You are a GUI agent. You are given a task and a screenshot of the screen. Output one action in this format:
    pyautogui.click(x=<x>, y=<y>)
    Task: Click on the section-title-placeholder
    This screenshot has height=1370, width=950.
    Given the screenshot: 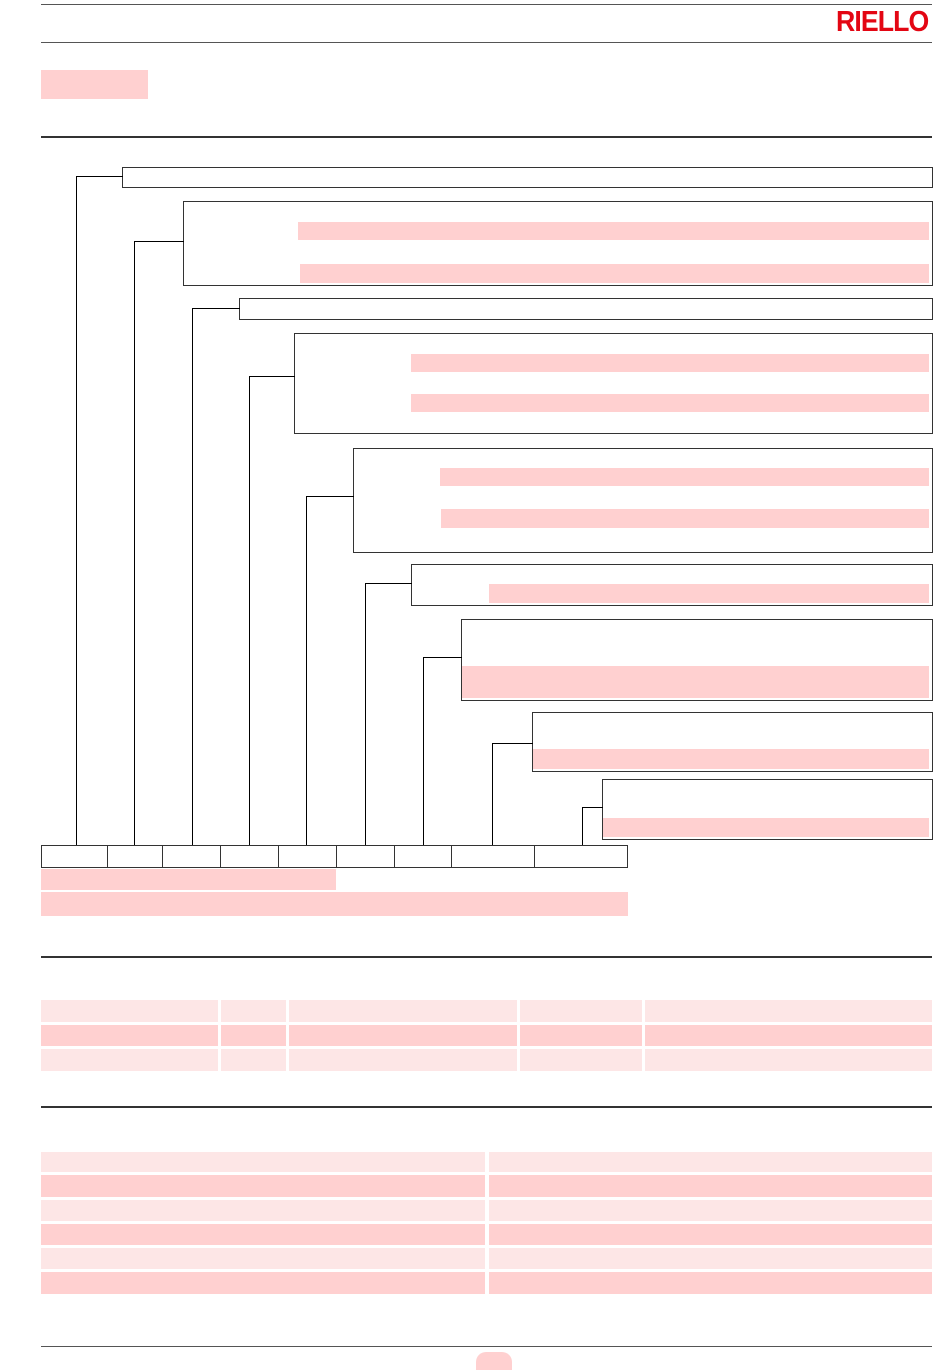 What is the action you would take?
    pyautogui.click(x=94, y=84)
    